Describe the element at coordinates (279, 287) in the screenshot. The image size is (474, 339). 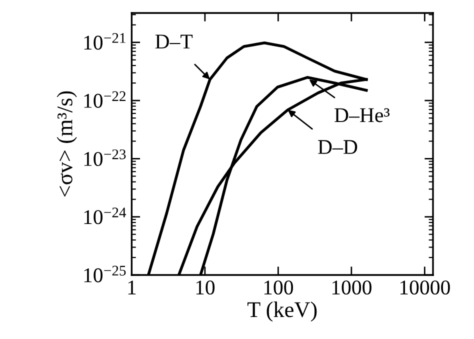
I see `x-tick-label: 100` at that location.